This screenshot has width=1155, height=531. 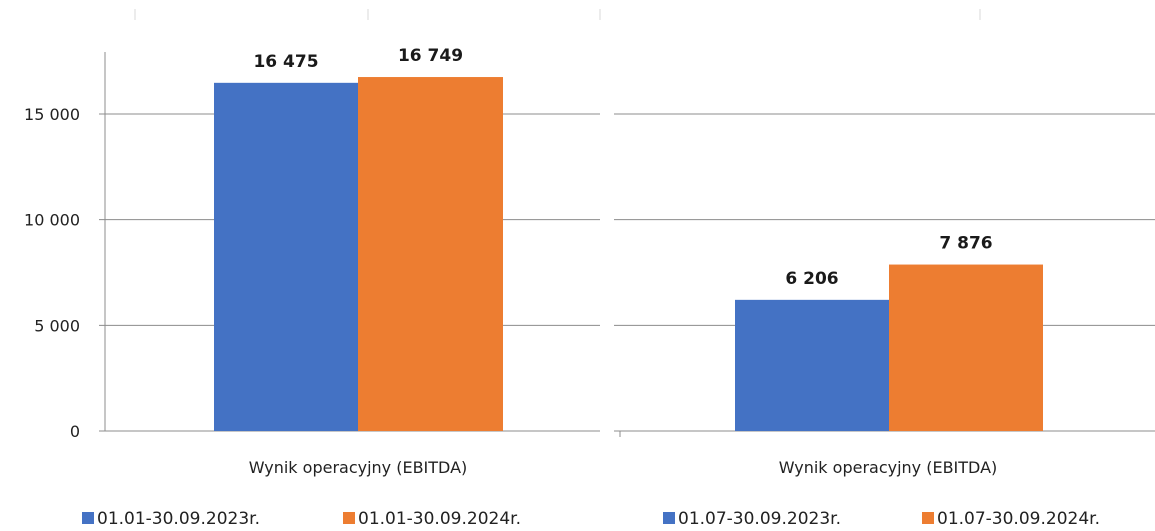 I want to click on data-label: 7 876, so click(x=965, y=244).